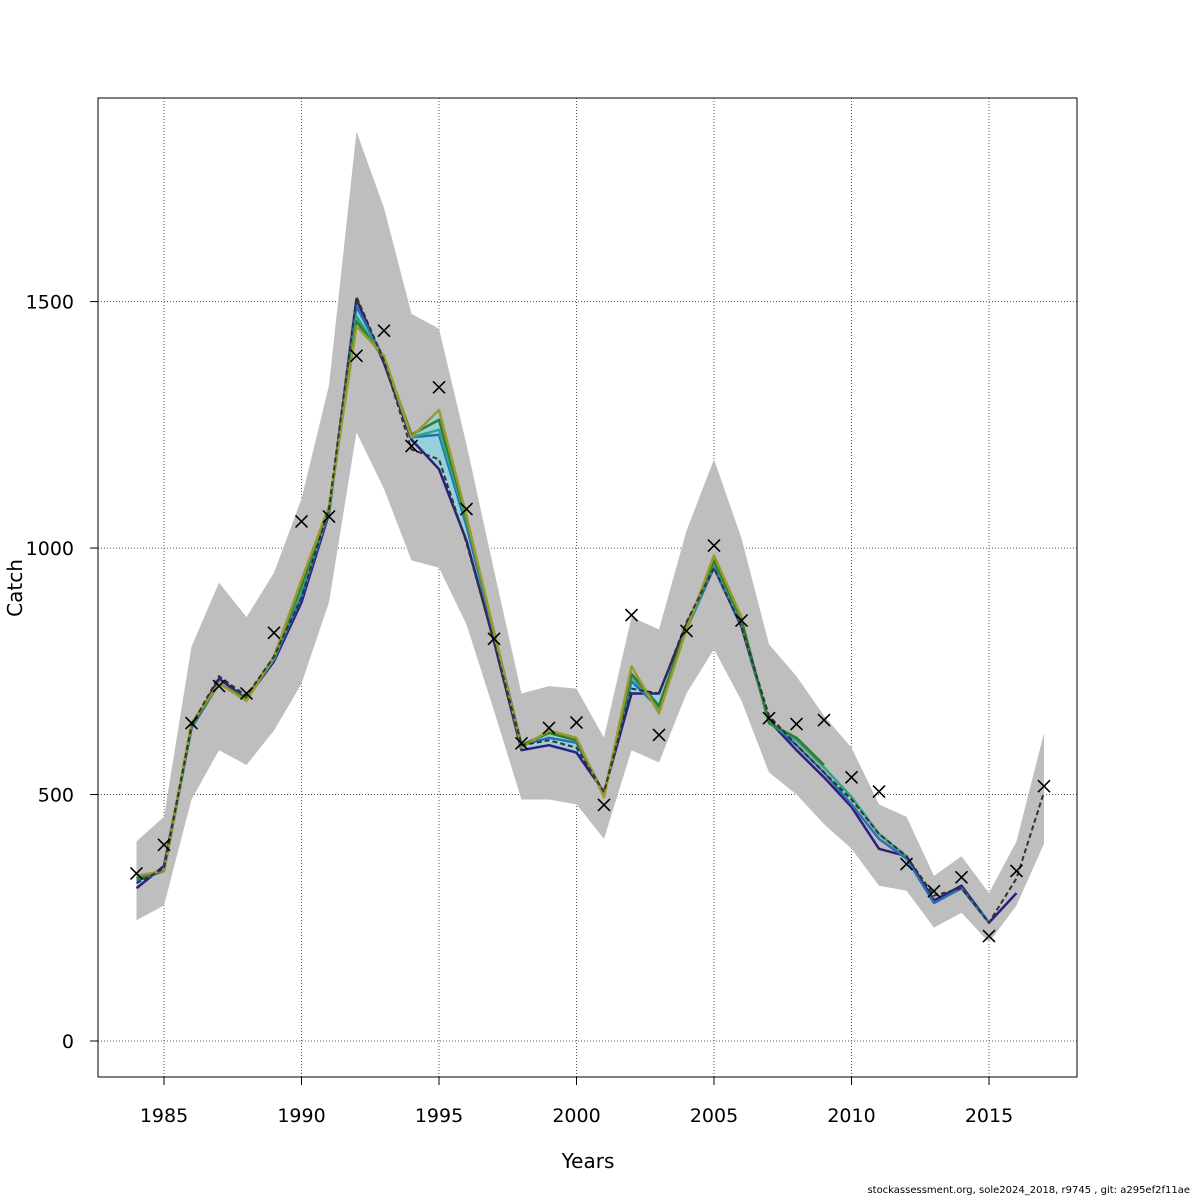  I want to click on y-tick-label: 500, so click(56, 796).